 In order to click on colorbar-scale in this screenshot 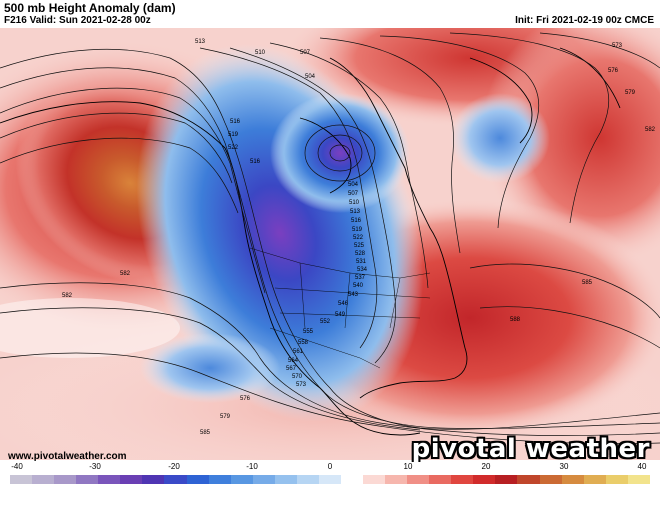, I will do `click(330, 479)`.